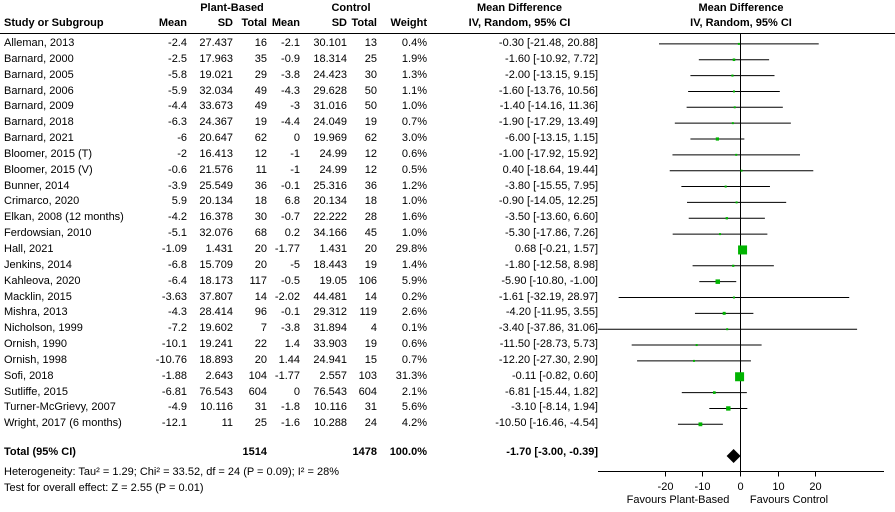  What do you see at coordinates (548, 359) in the screenshot?
I see `md-ci-text: -12.20 [-27.30, 2.90]` at bounding box center [548, 359].